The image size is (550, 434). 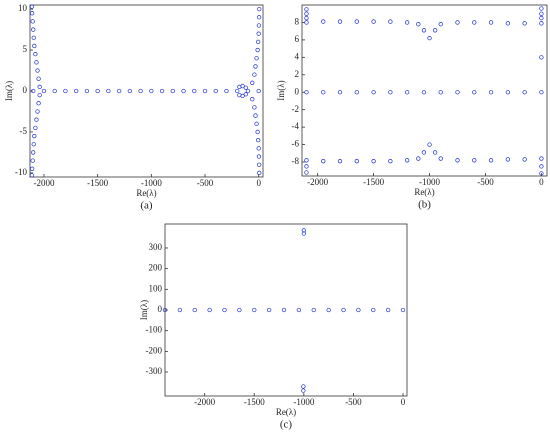 What do you see at coordinates (23, 8) in the screenshot?
I see `y-tick-label: 10` at bounding box center [23, 8].